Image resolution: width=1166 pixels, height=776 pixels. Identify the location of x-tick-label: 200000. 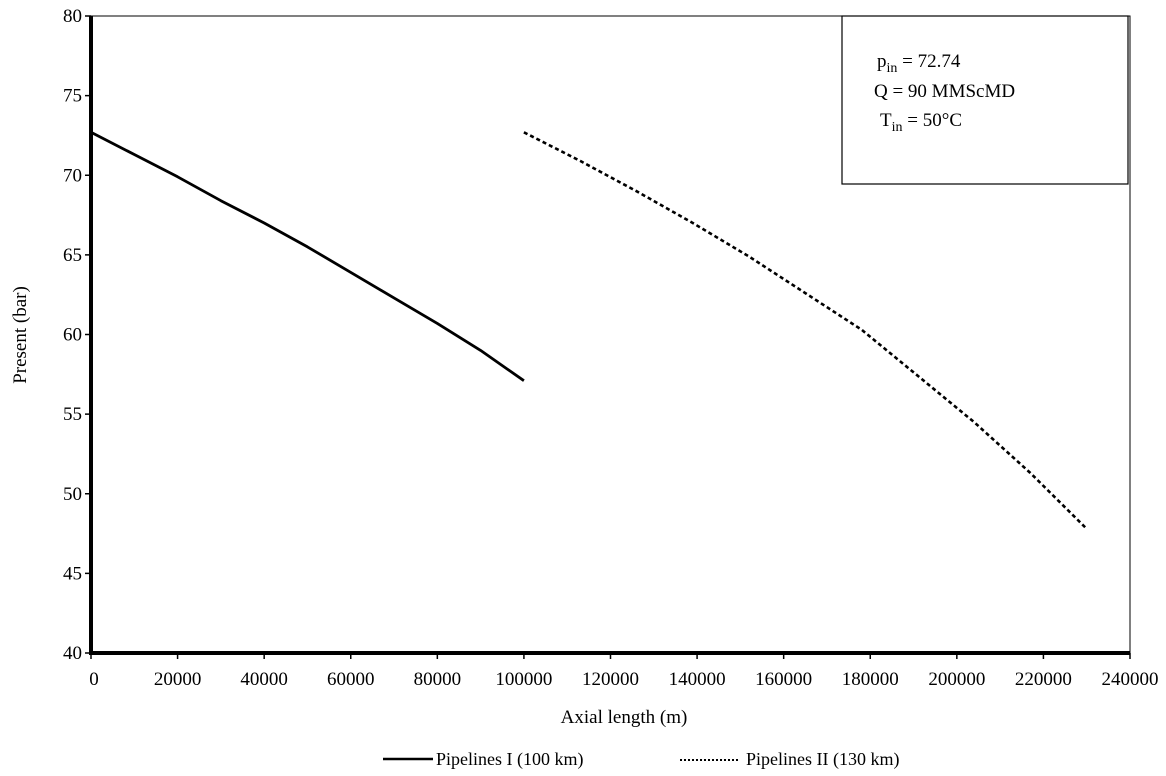
(956, 679).